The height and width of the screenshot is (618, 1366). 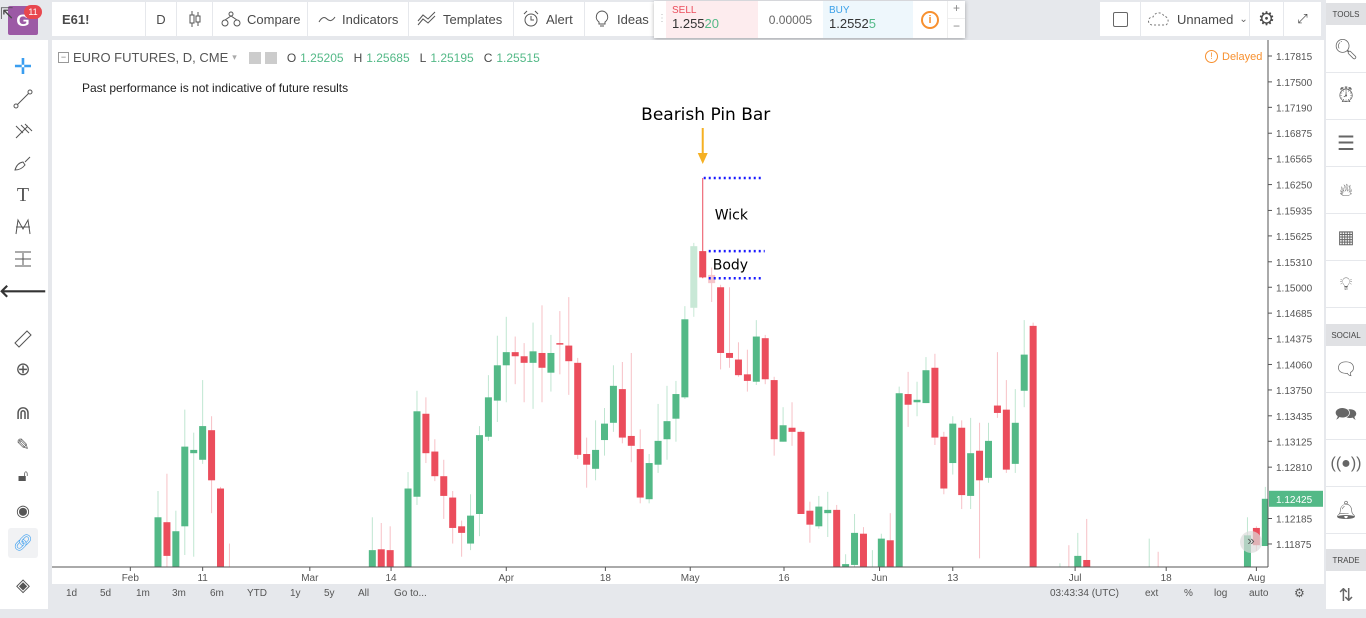 What do you see at coordinates (423, 57) in the screenshot?
I see `low-label: L` at bounding box center [423, 57].